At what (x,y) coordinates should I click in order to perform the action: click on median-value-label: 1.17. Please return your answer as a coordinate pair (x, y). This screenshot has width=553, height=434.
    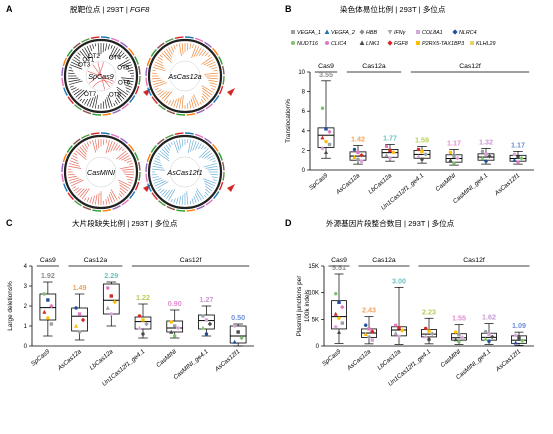
    Looking at the image, I should click on (518, 144).